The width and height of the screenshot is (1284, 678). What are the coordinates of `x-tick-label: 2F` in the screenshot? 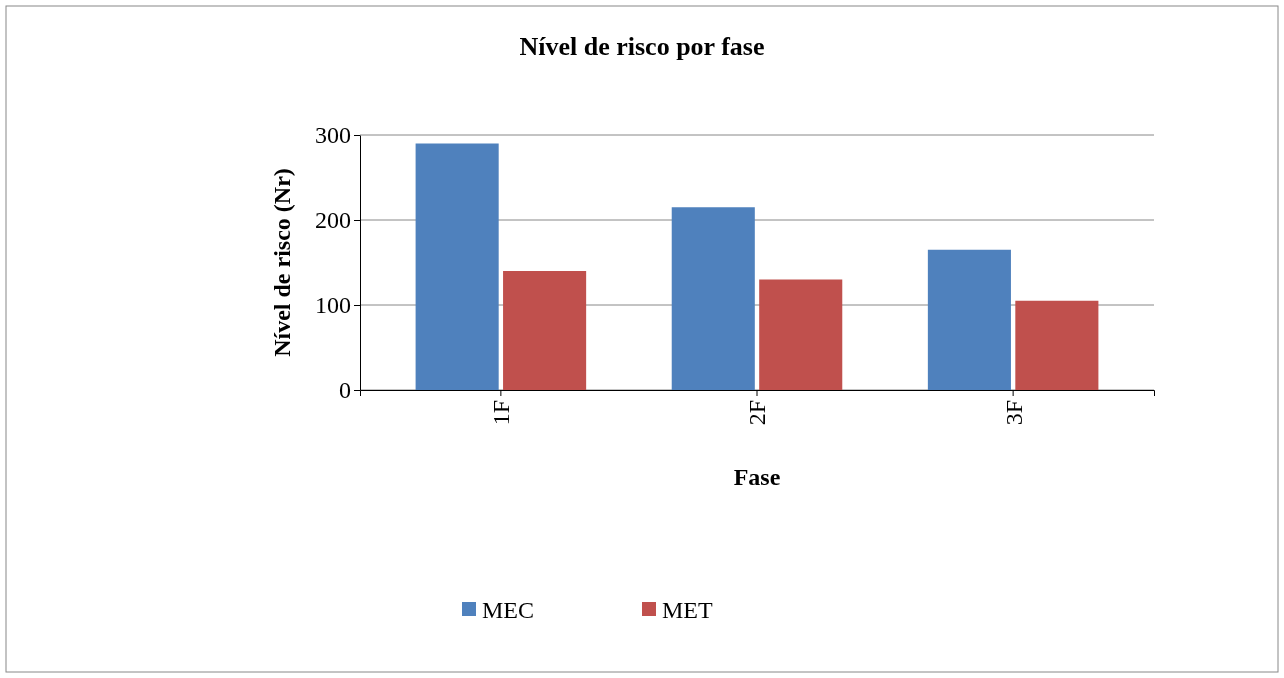 It's located at (757, 413).